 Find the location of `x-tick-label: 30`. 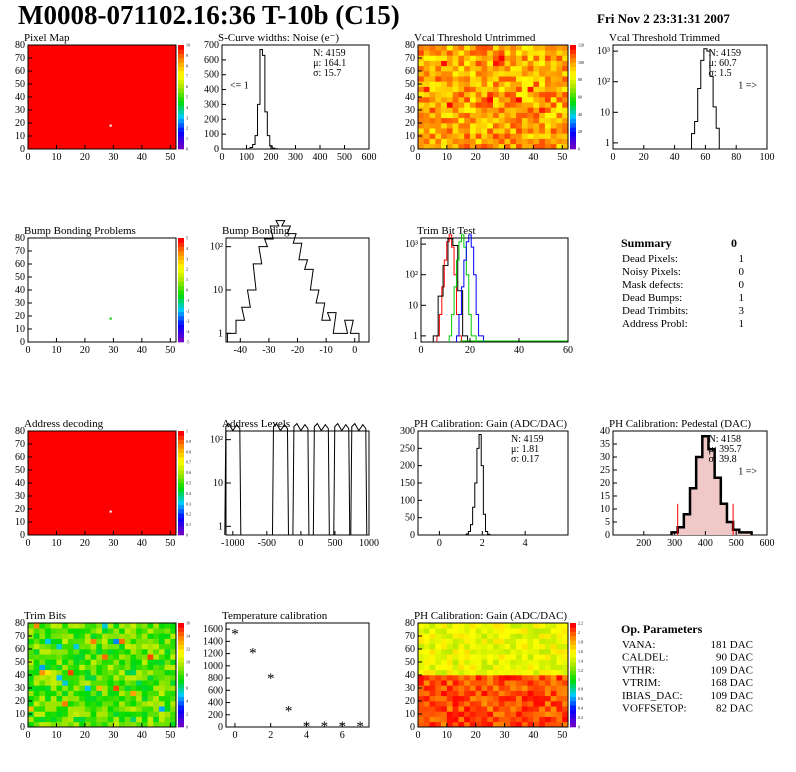

x-tick-label: 30 is located at coordinates (113, 157).